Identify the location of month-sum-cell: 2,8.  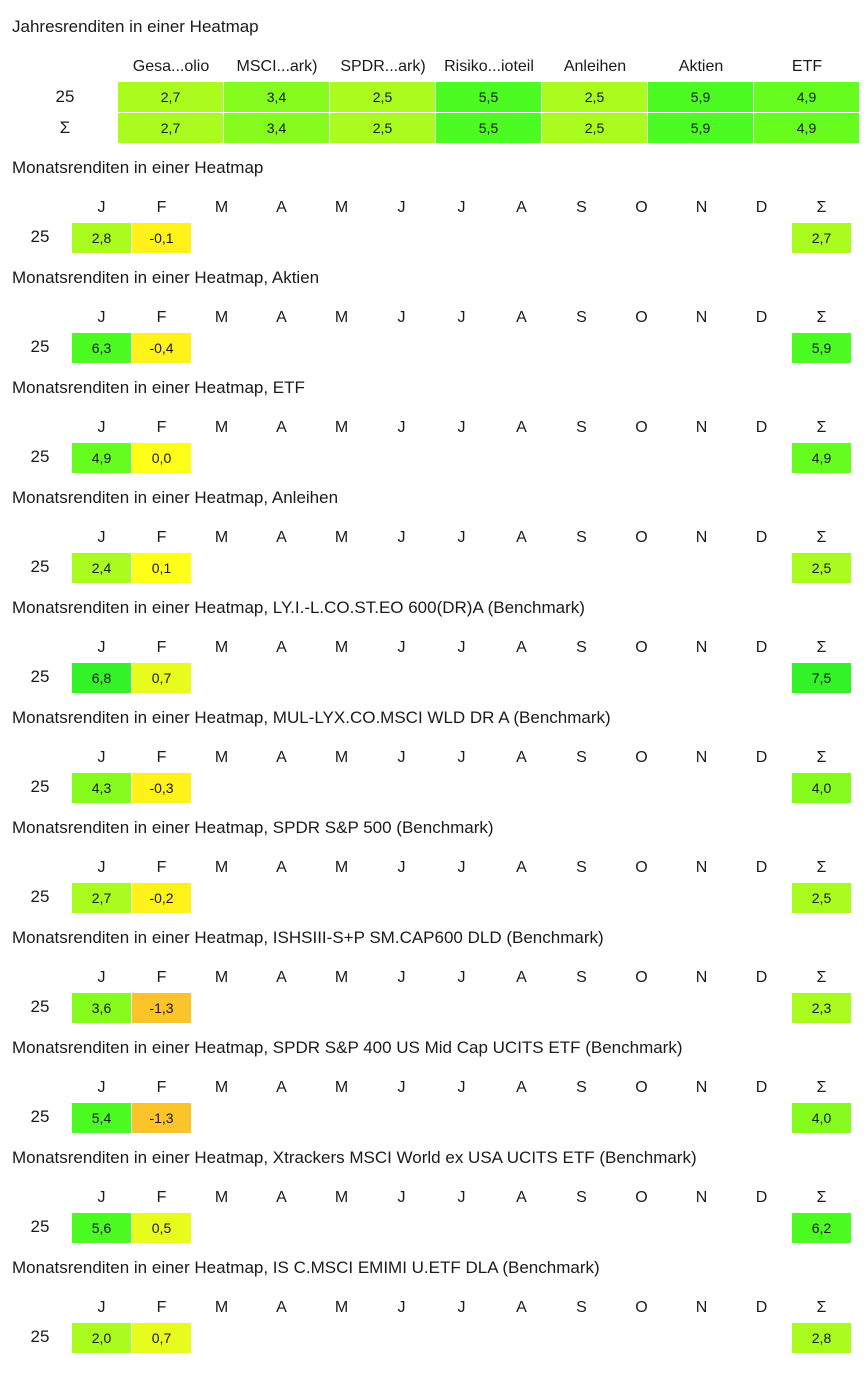
(821, 1338).